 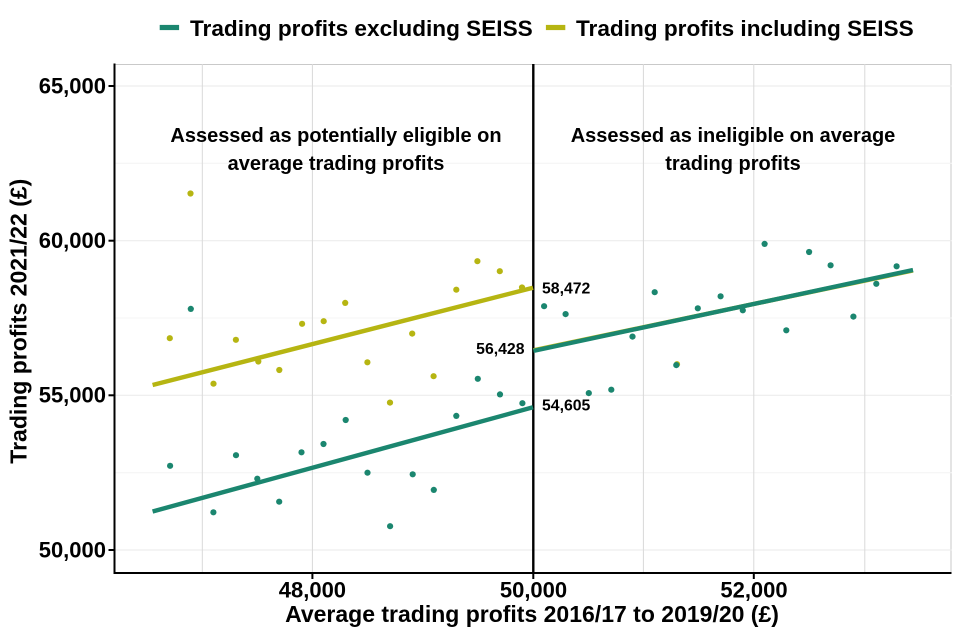 What do you see at coordinates (361, 28) in the screenshot?
I see `svg-text:Trading profits excluding SEIS: Trading profits excluding SEISS` at bounding box center [361, 28].